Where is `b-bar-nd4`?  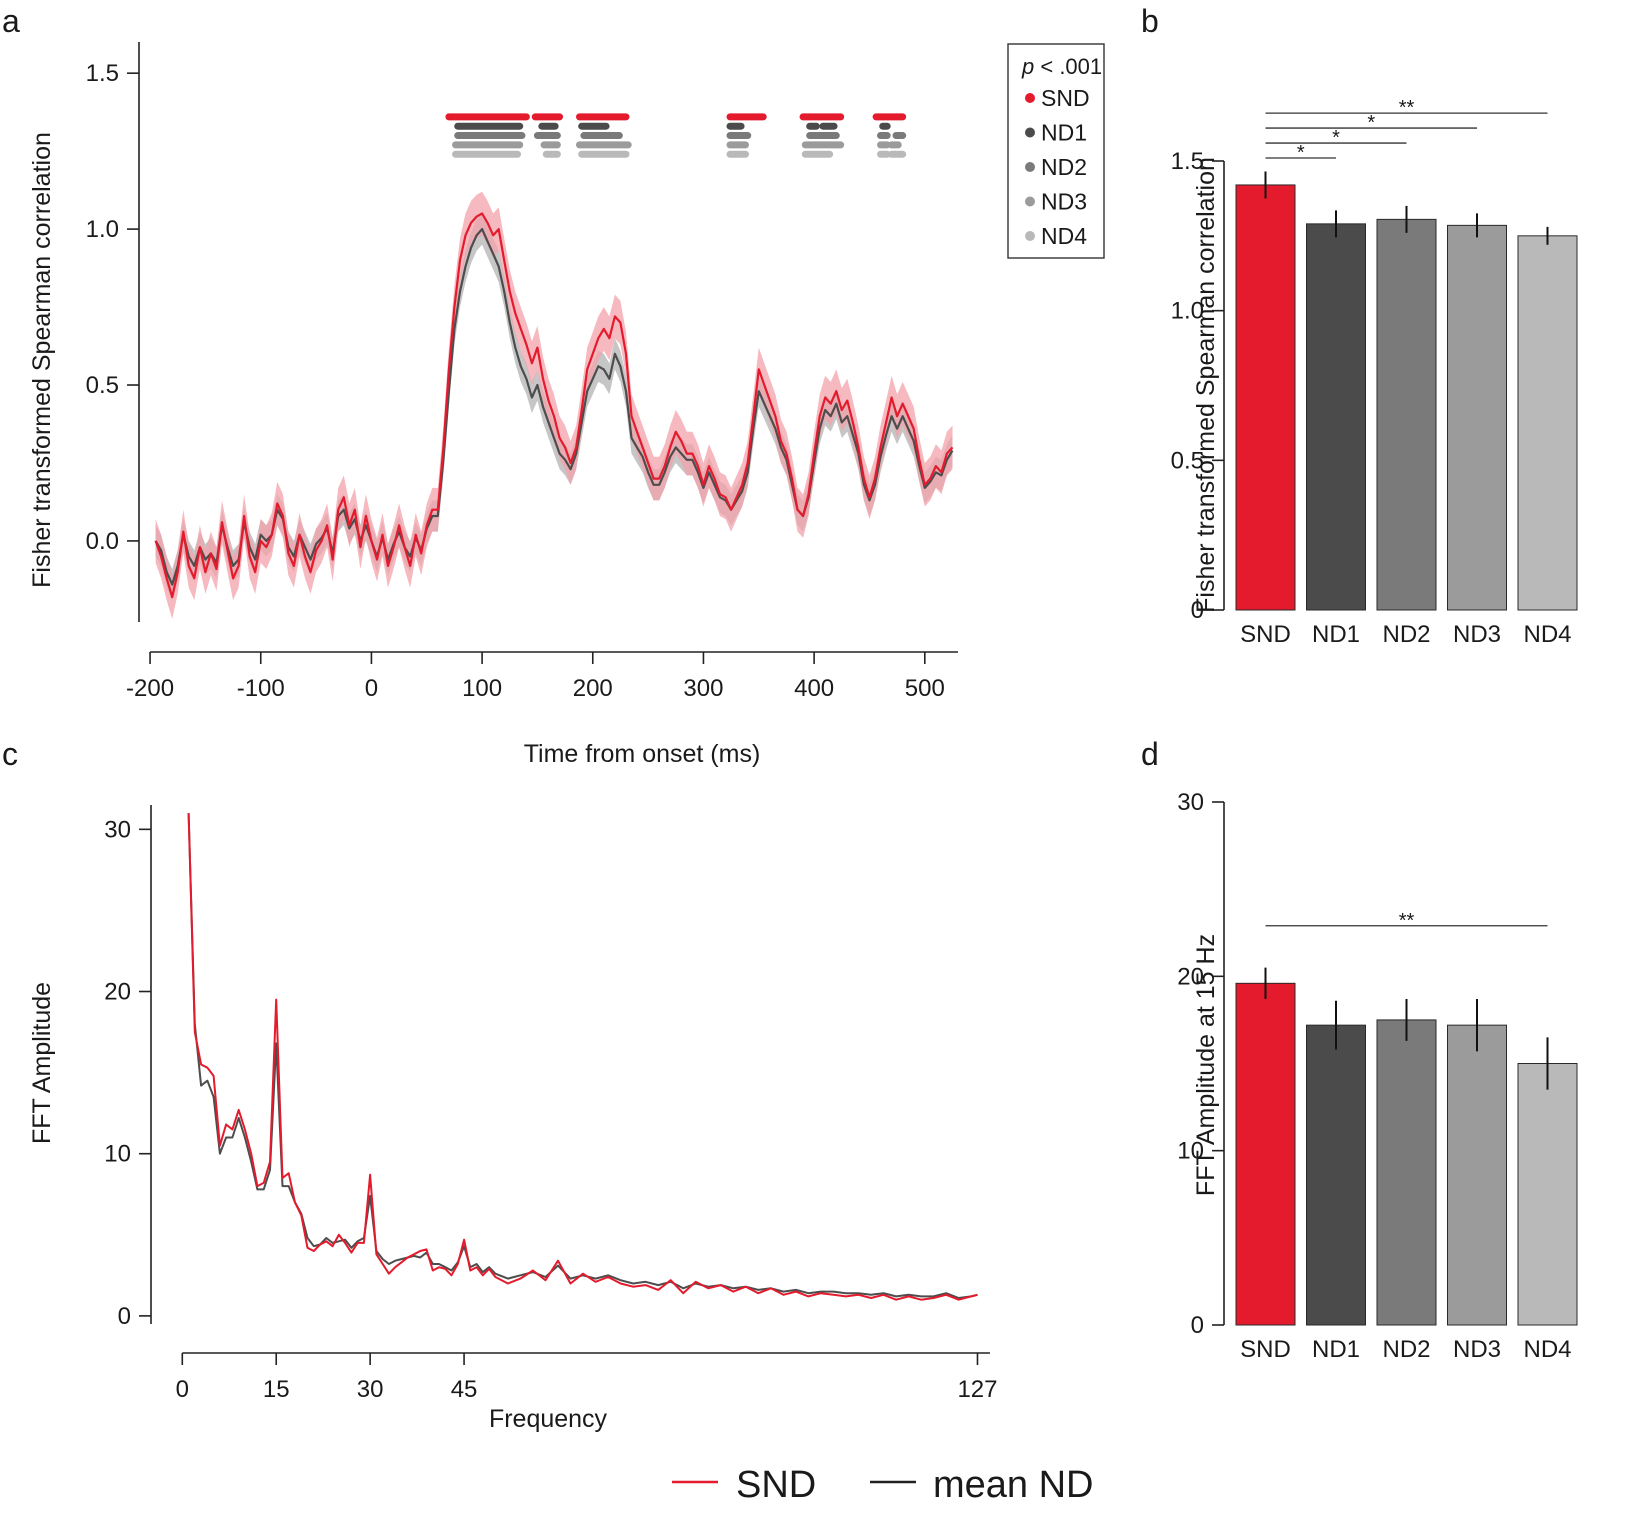 b-bar-nd4 is located at coordinates (1547, 423).